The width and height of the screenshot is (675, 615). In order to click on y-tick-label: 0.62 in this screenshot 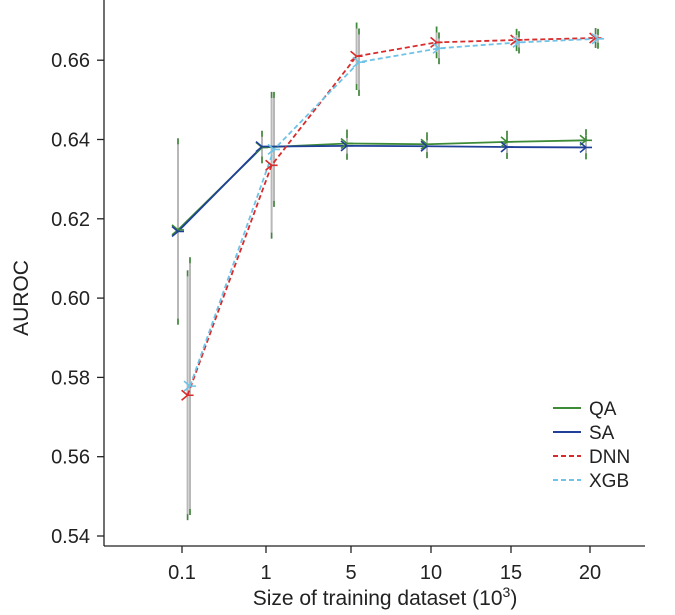, I will do `click(70, 220)`.